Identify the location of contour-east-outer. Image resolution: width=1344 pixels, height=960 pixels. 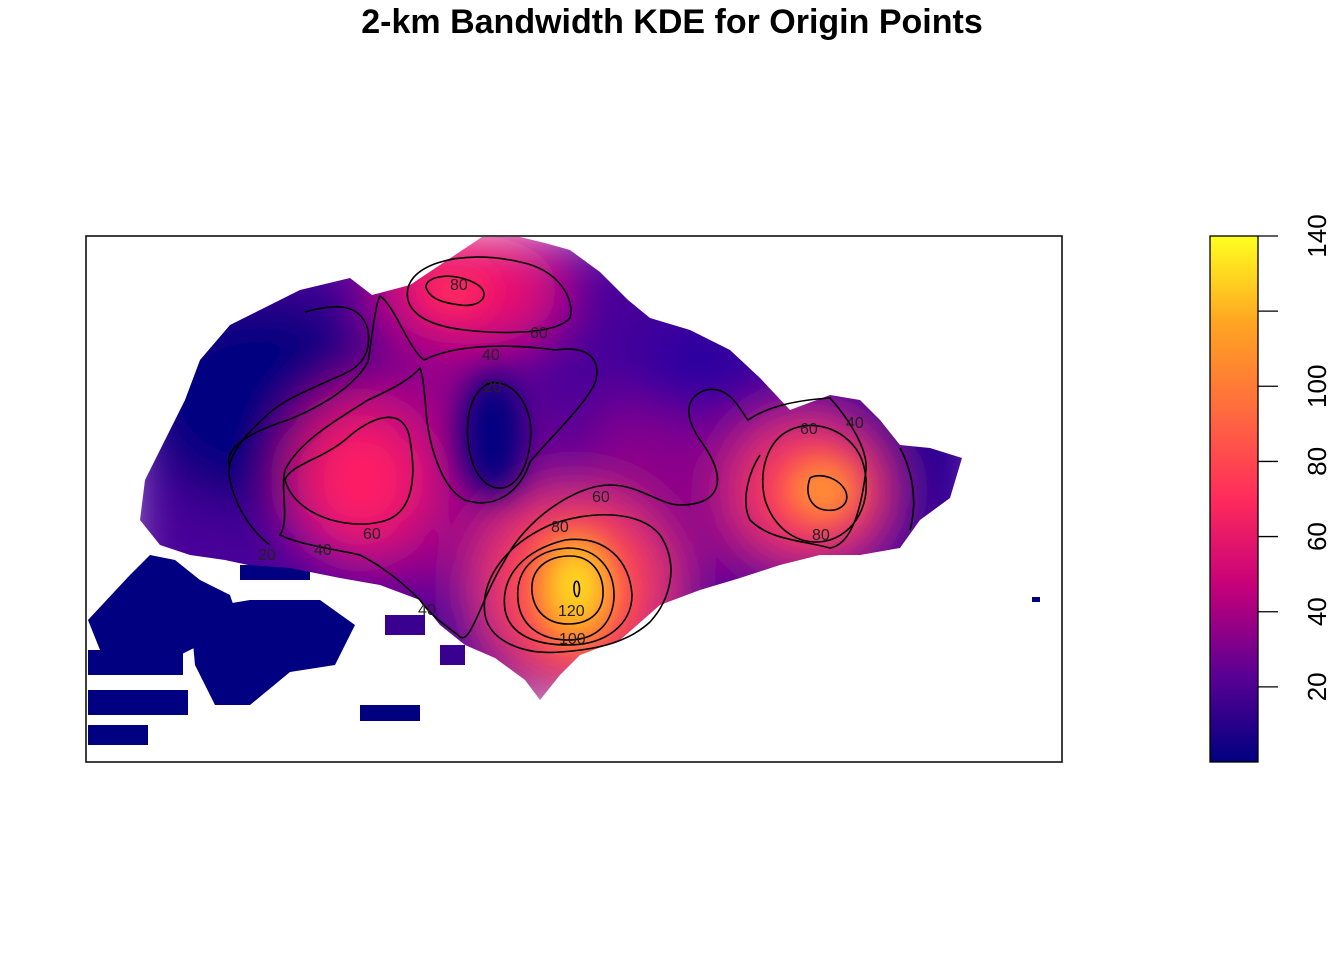
(907, 489).